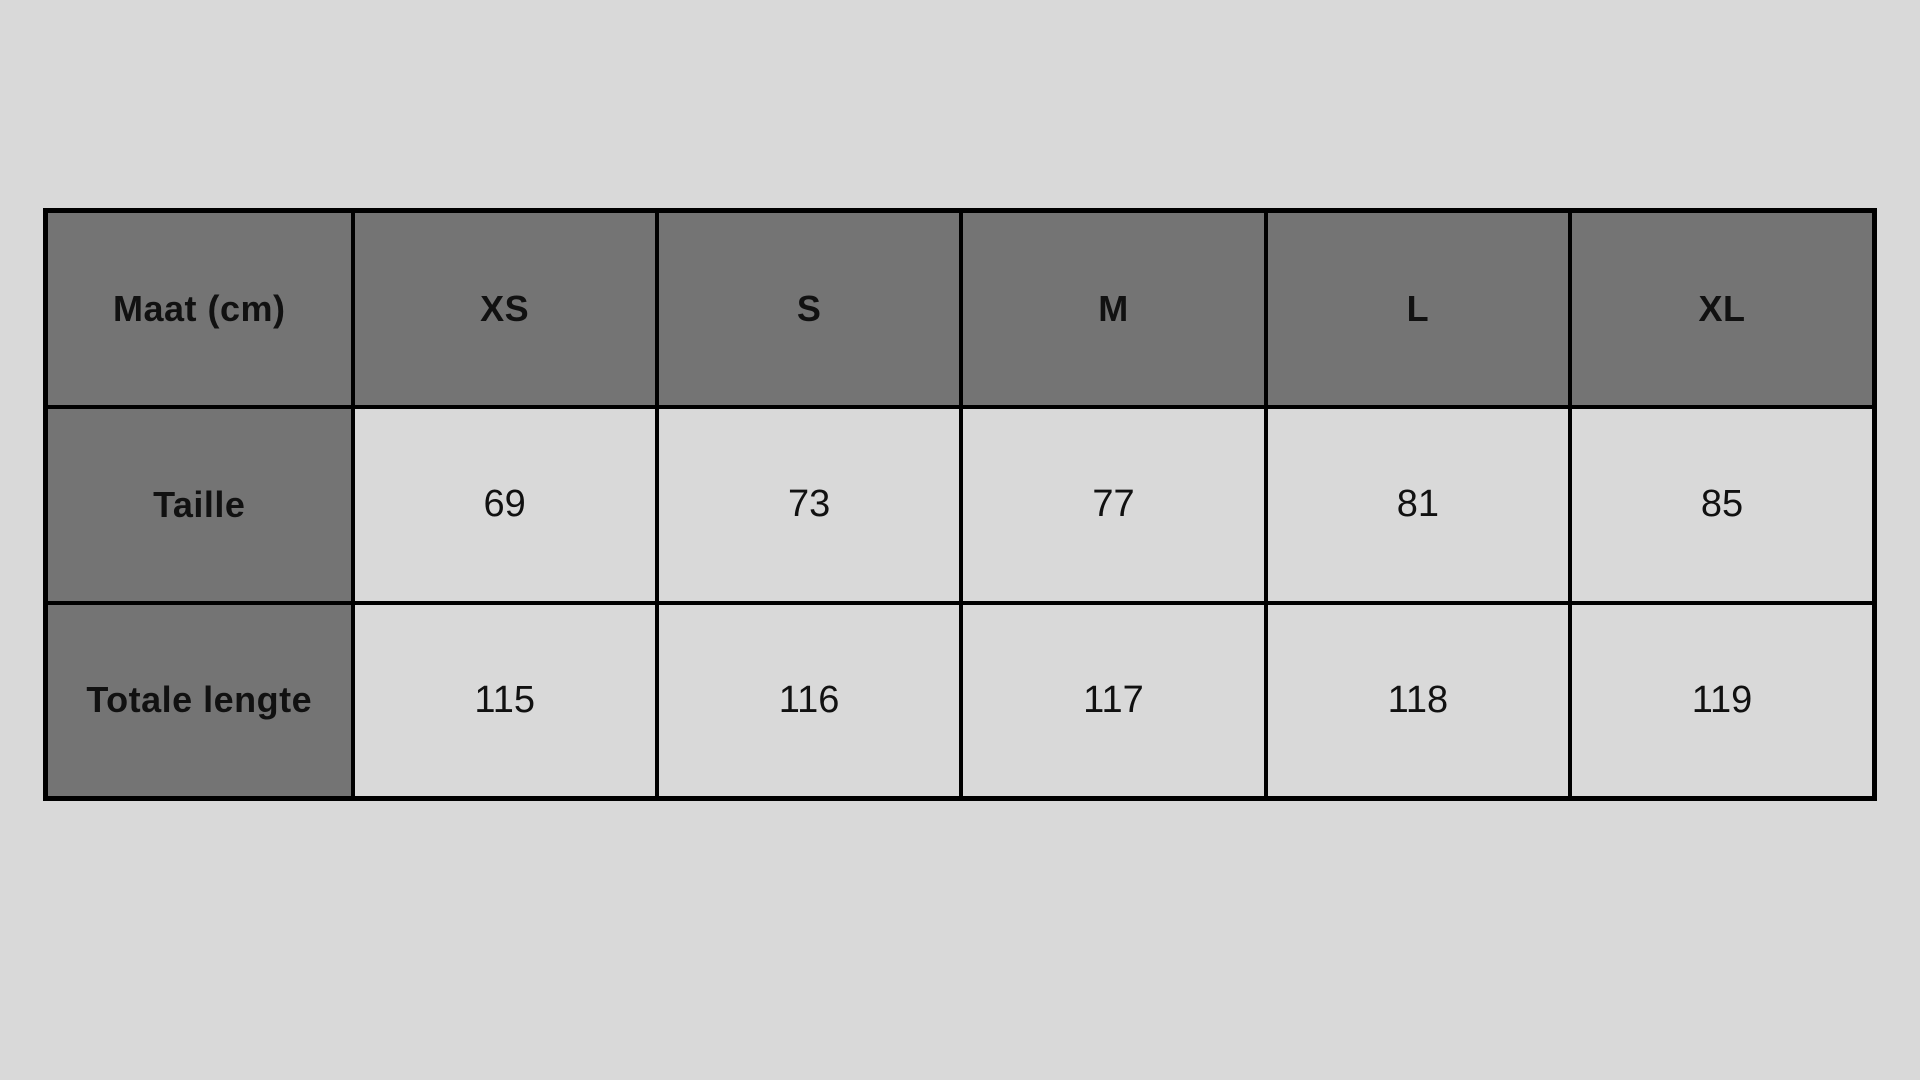 The width and height of the screenshot is (1920, 1080). I want to click on cell-taille-m: 77, so click(1113, 504).